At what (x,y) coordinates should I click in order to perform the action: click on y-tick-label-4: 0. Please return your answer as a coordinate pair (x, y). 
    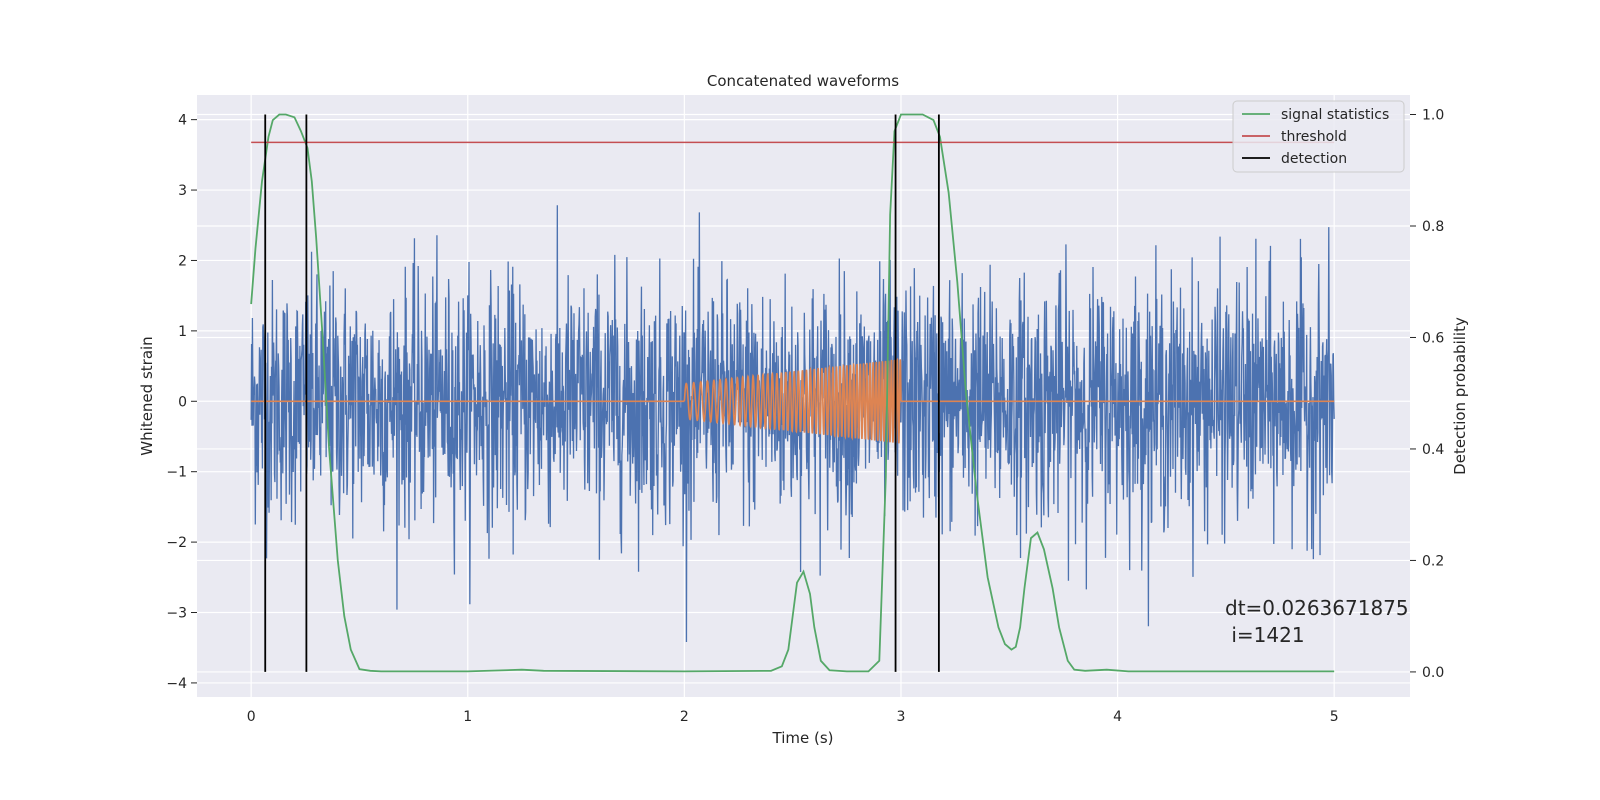
    Looking at the image, I should click on (182, 402).